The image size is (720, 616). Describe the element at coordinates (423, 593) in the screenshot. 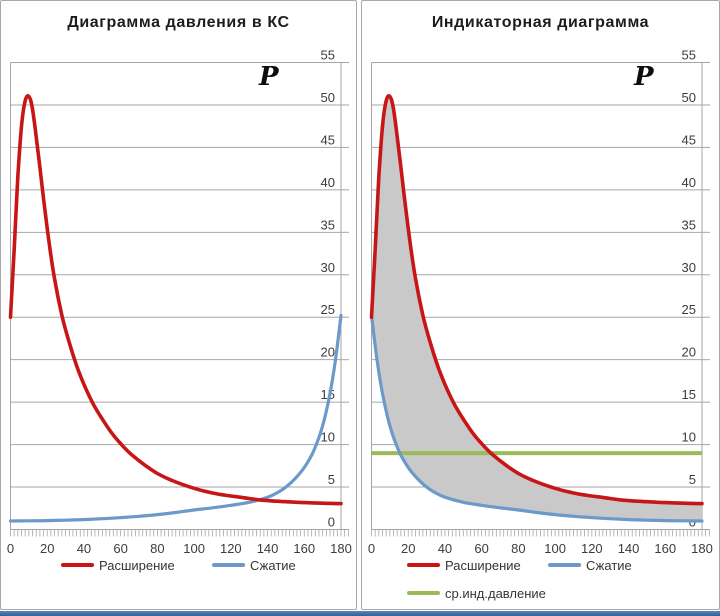

I see `mean-pressure-line-icon` at that location.